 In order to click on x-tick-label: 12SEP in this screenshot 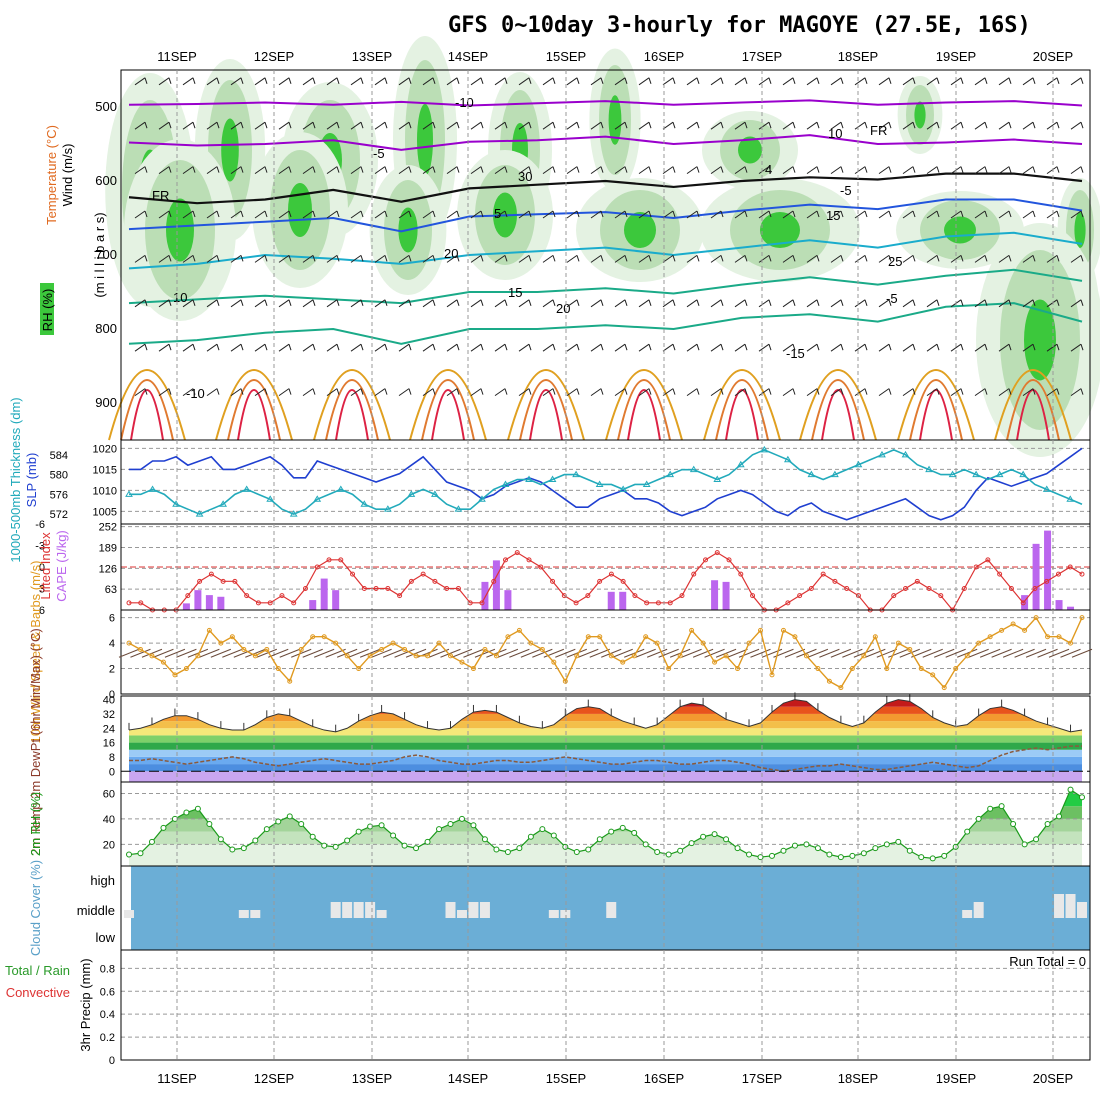, I will do `click(274, 1078)`.